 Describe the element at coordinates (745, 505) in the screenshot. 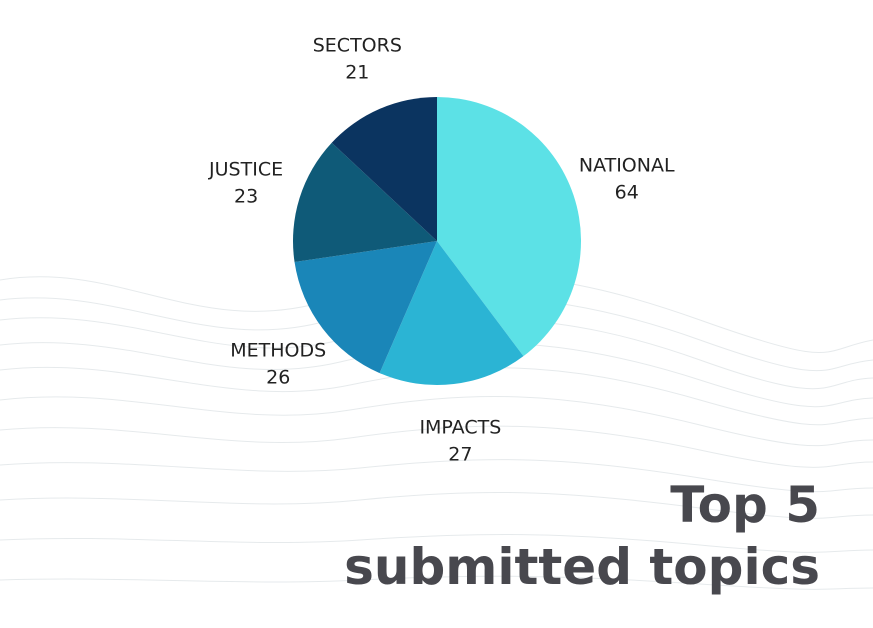

I see `chart-title: Top 5` at that location.